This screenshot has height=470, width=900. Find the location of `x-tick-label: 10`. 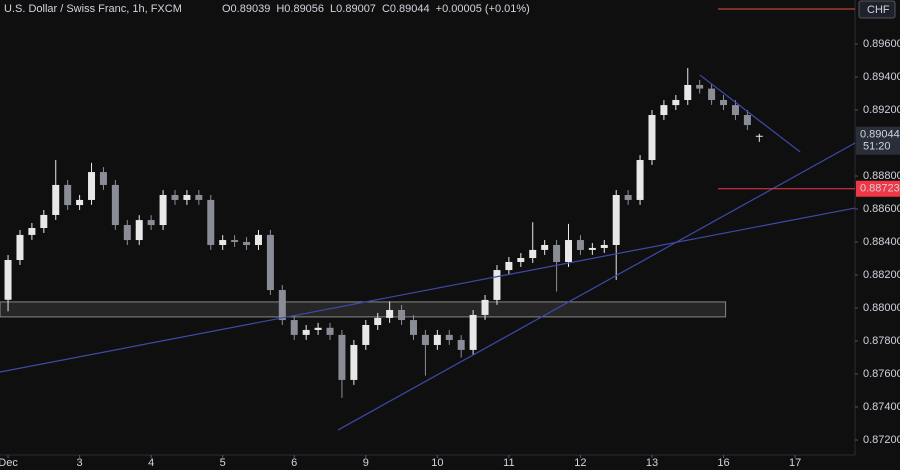

x-tick-label: 10 is located at coordinates (437, 463).